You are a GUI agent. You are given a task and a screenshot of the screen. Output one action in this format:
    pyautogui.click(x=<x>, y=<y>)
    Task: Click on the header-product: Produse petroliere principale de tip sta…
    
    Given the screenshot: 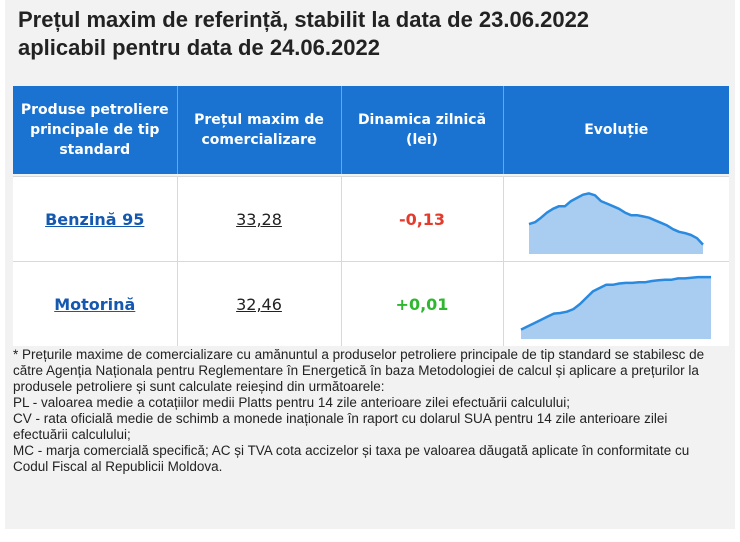 What is the action you would take?
    pyautogui.click(x=95, y=130)
    